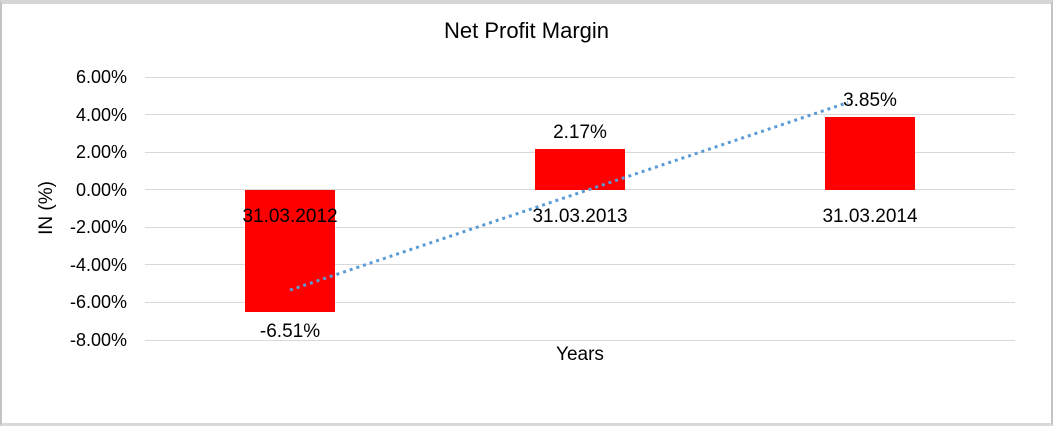 The width and height of the screenshot is (1053, 426). Describe the element at coordinates (580, 354) in the screenshot. I see `x-axis-title: Years` at that location.